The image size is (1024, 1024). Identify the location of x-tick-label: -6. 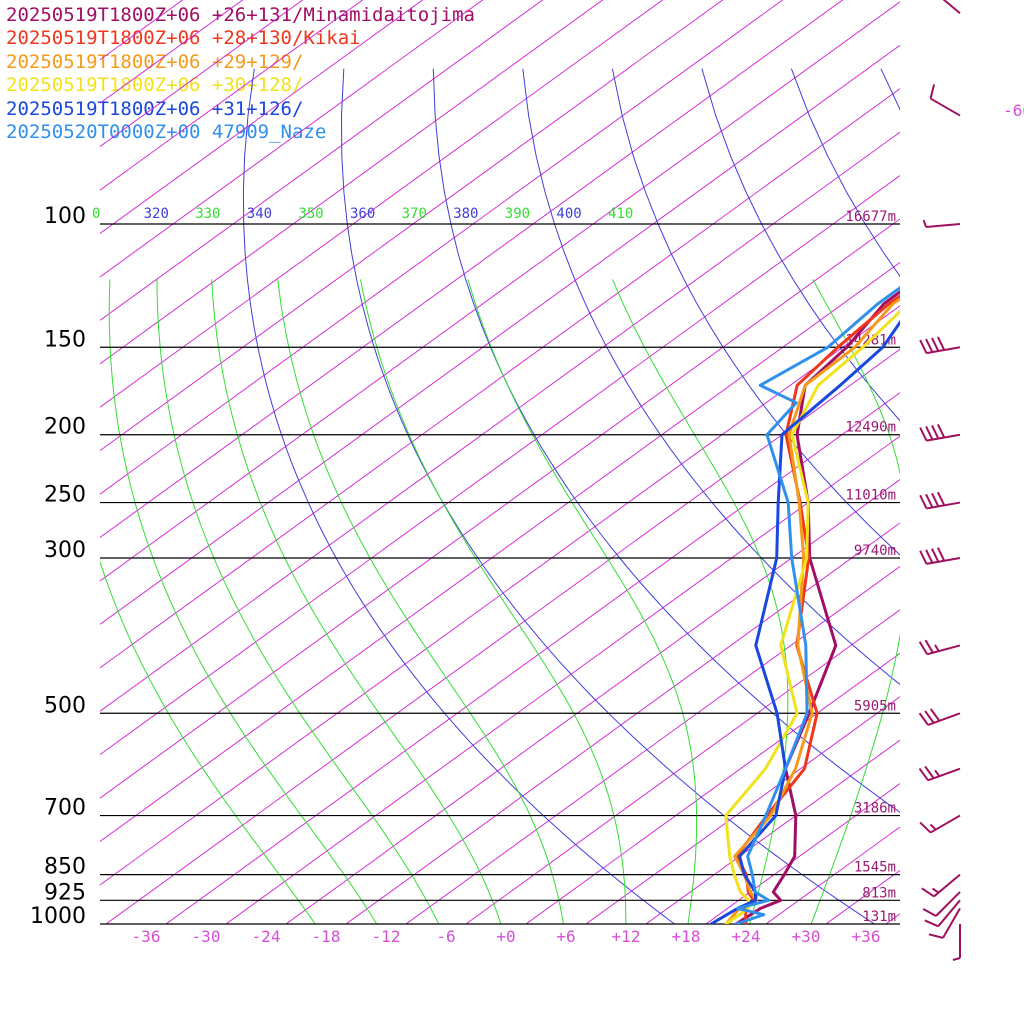
(445, 936).